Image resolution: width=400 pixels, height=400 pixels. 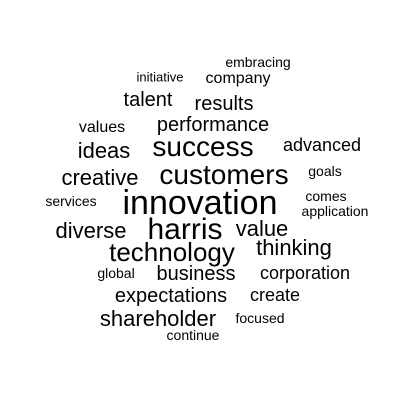 What do you see at coordinates (224, 174) in the screenshot?
I see `word-customers: customers` at bounding box center [224, 174].